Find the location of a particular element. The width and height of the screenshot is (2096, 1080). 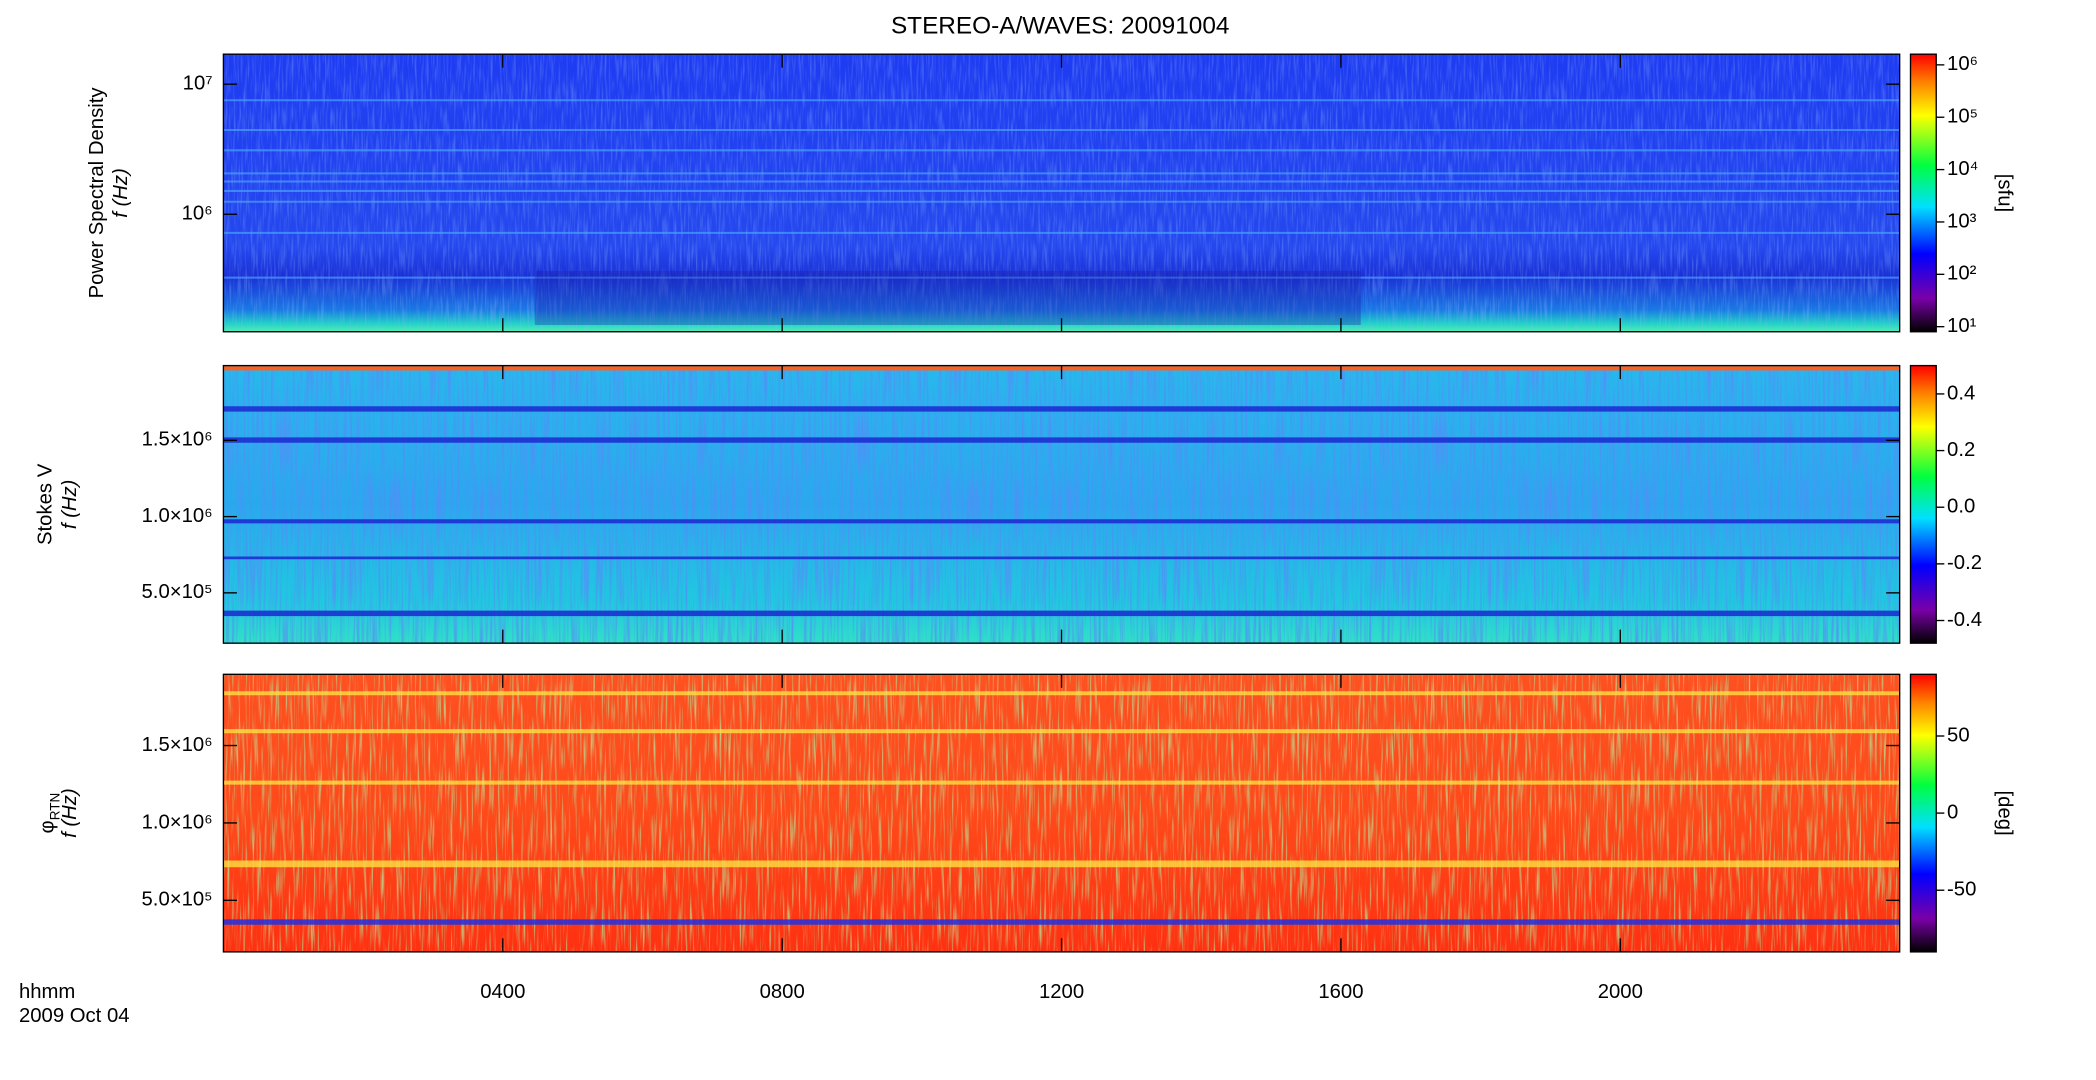

colorbar-tick-label: 0.4 is located at coordinates (1961, 393).